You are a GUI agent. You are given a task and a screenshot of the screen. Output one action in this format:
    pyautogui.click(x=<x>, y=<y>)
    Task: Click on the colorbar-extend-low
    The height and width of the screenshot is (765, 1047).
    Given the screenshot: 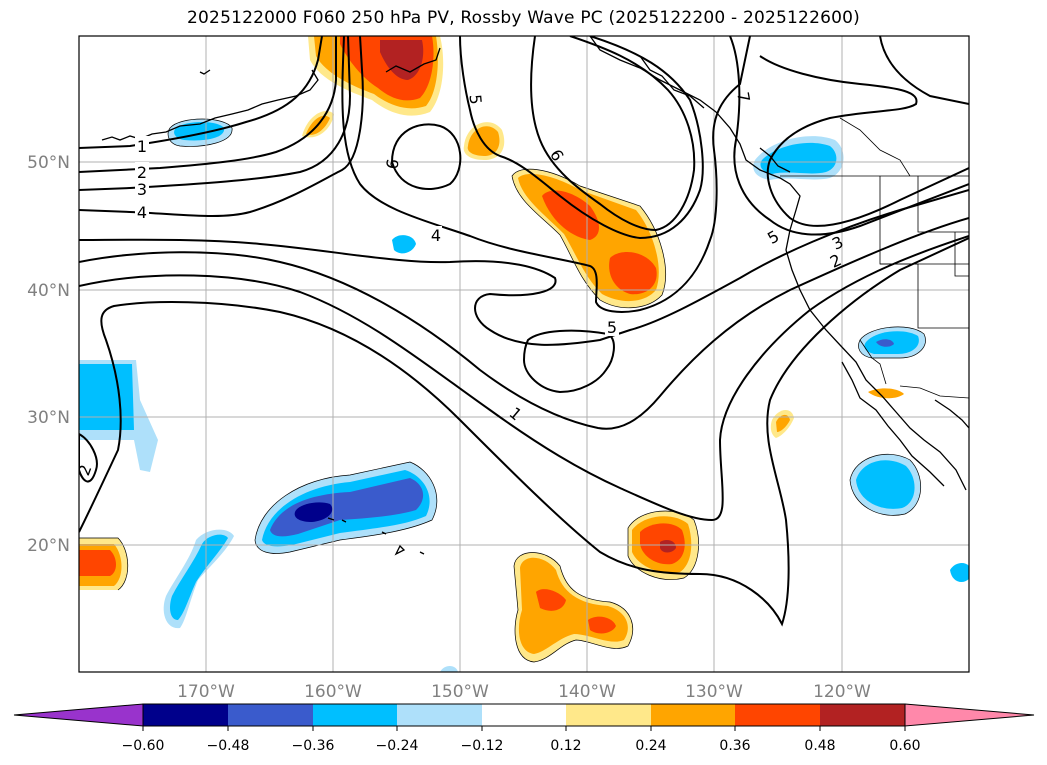 What is the action you would take?
    pyautogui.click(x=78, y=715)
    